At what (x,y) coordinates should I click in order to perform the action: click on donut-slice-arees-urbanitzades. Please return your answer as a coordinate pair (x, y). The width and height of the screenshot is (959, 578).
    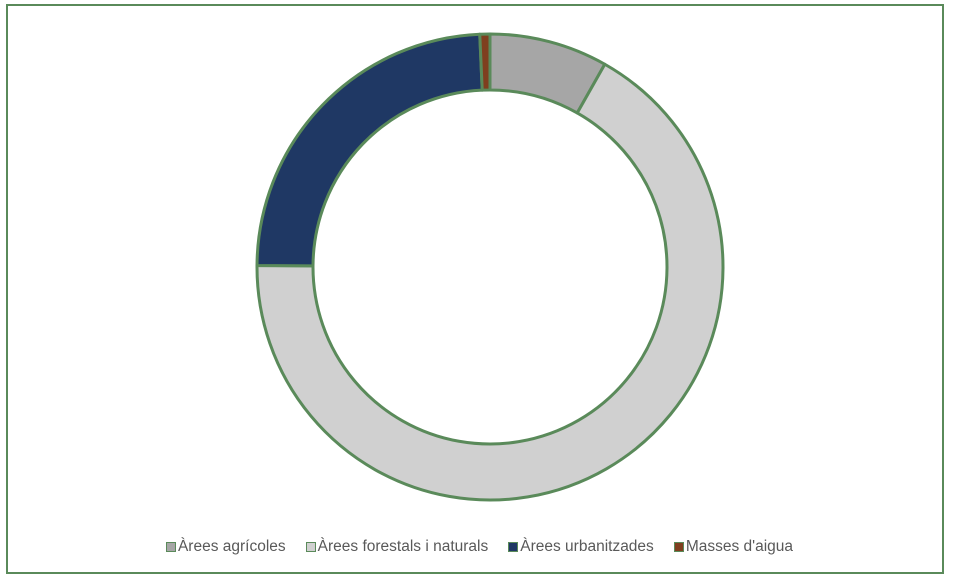
    Looking at the image, I should click on (369, 150).